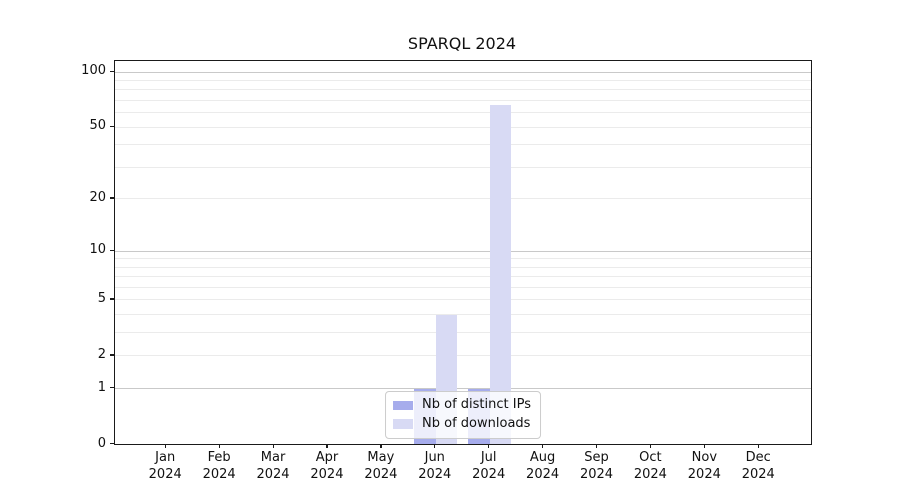 The height and width of the screenshot is (500, 900). What do you see at coordinates (101, 354) in the screenshot?
I see `y-tick-label: 2` at bounding box center [101, 354].